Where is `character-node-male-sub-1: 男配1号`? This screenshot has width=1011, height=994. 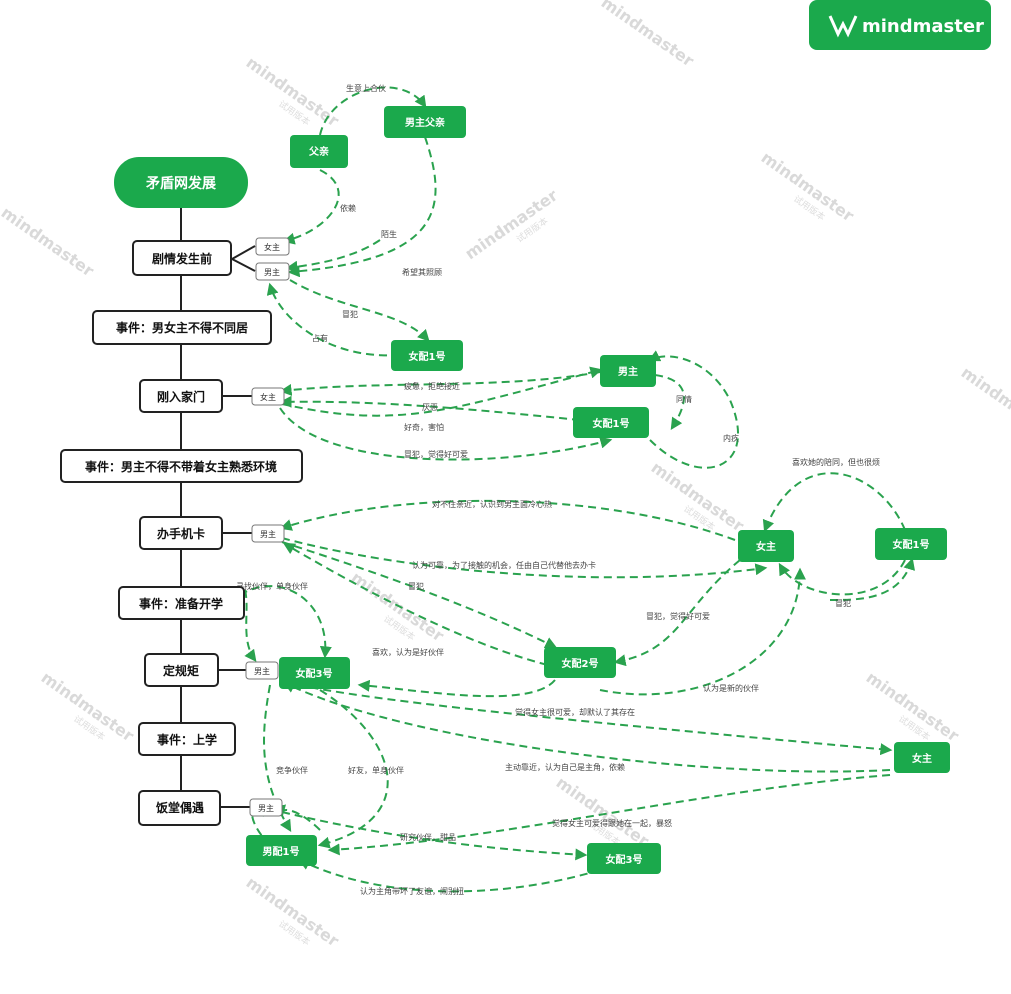
character-node-male-sub-1: 男配1号 is located at coordinates (281, 850).